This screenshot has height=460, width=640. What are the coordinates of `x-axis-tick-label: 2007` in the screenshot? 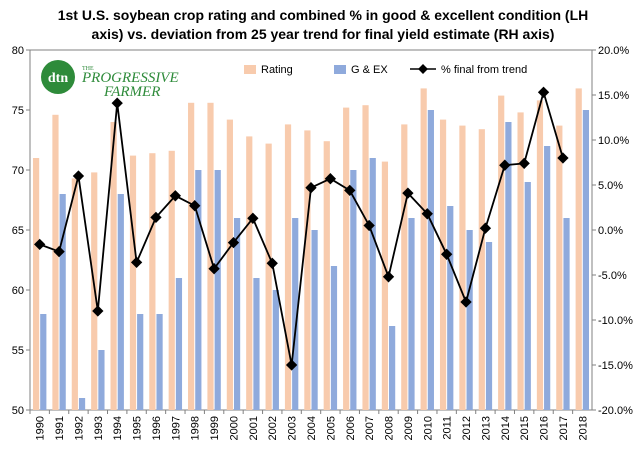 It's located at (370, 428).